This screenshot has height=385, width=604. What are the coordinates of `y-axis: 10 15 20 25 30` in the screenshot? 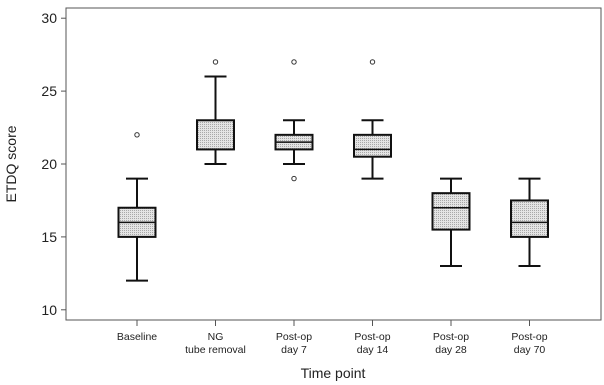 It's located at (53, 164).